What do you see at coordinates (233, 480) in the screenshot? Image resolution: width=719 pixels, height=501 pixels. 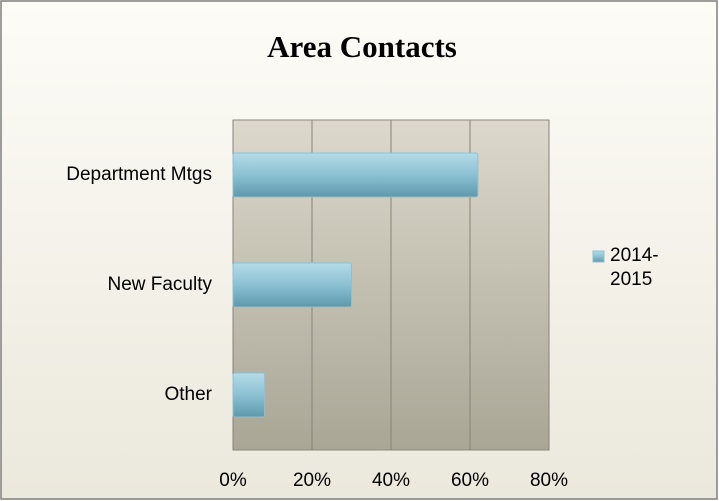 I see `x-tick-label: 0%` at bounding box center [233, 480].